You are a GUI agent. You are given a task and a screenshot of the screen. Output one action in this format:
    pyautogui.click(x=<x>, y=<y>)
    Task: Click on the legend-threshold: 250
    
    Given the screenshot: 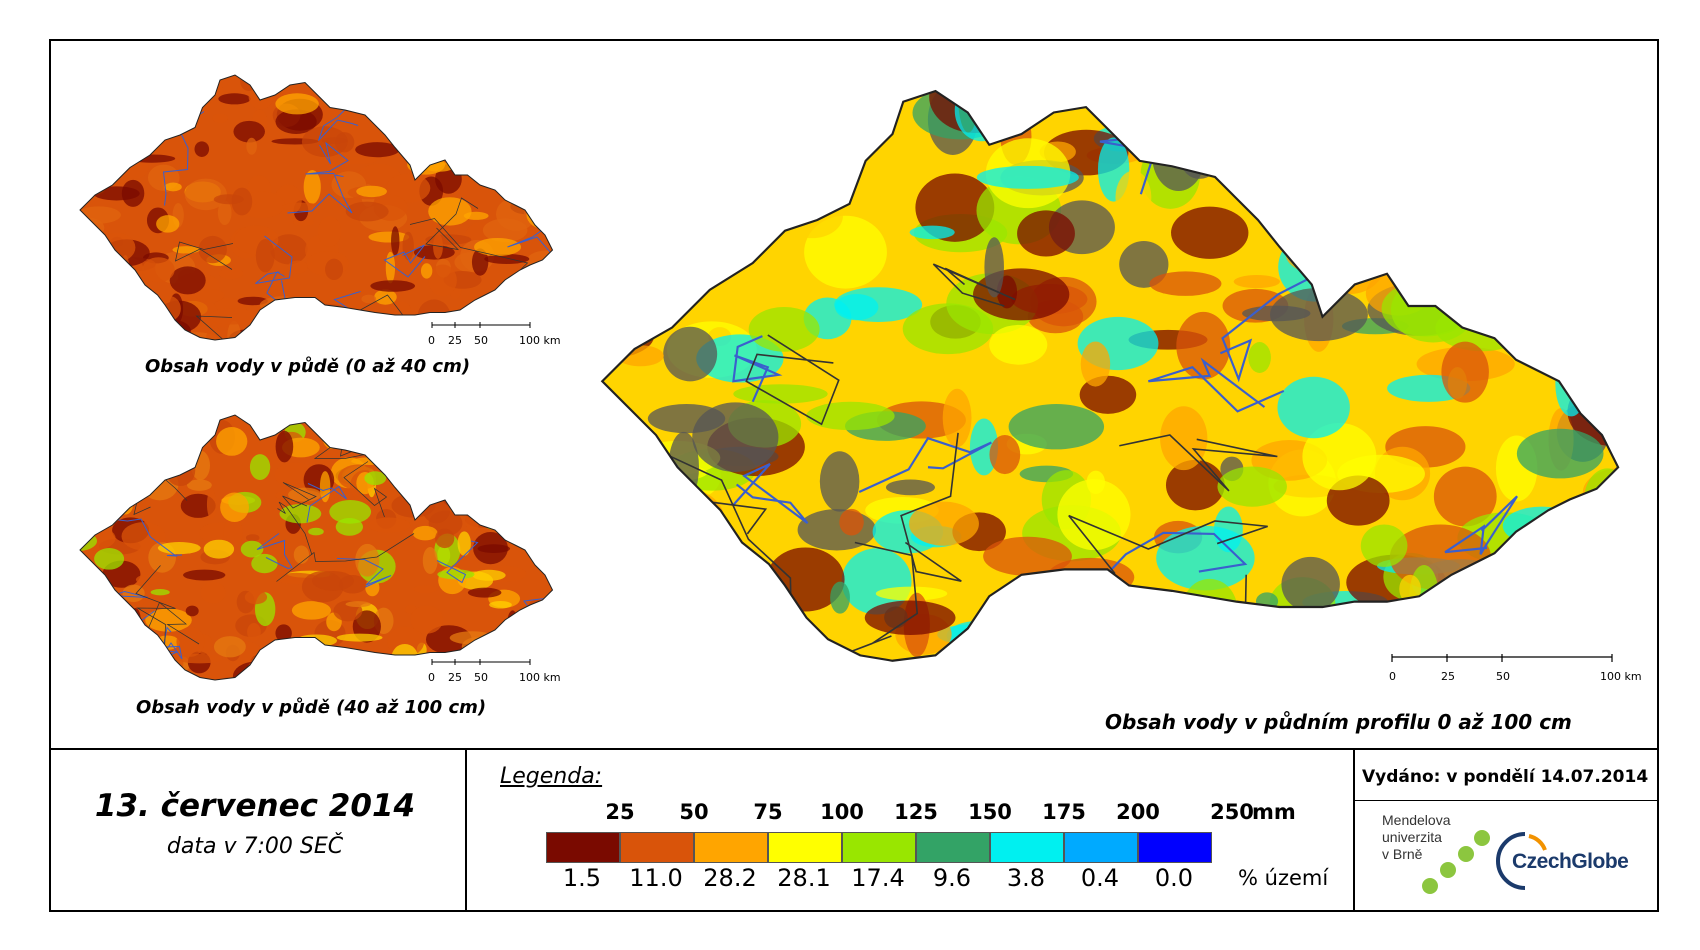 What is the action you would take?
    pyautogui.click(x=1232, y=812)
    